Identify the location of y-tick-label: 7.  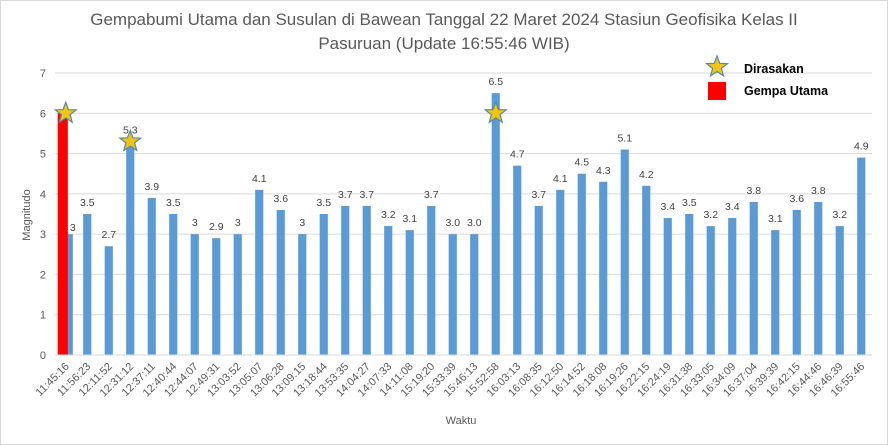
(43, 74).